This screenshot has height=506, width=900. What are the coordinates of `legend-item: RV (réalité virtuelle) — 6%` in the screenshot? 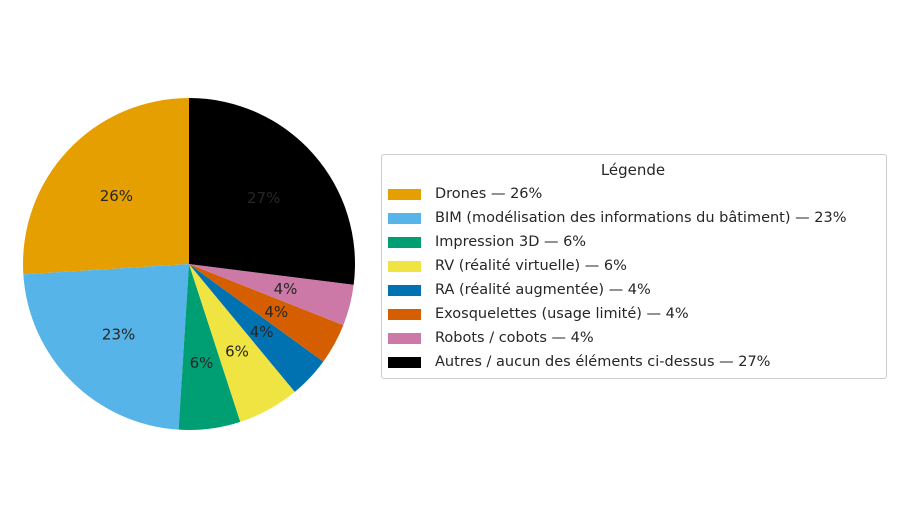 It's located at (633, 266).